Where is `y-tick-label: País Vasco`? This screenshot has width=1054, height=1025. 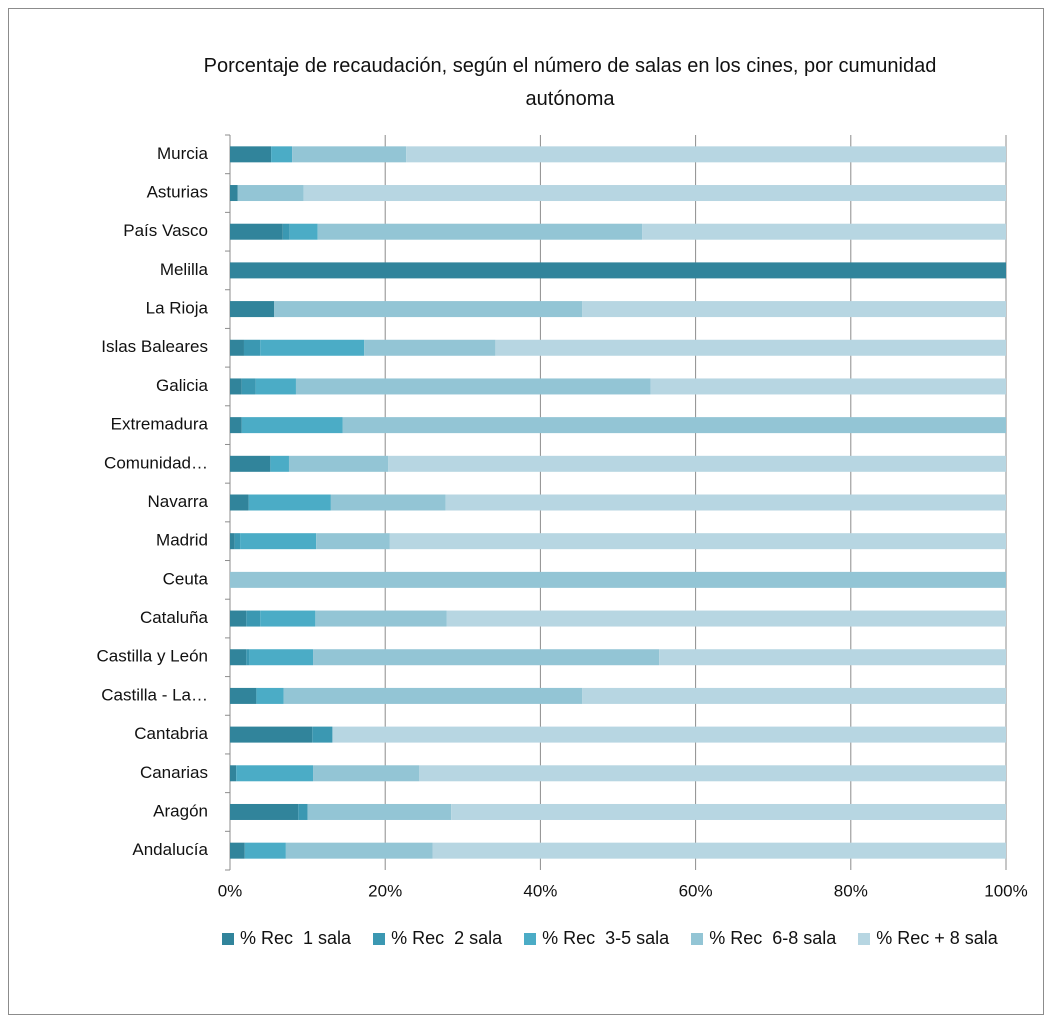
y-tick-label: País Vasco is located at coordinates (165, 230).